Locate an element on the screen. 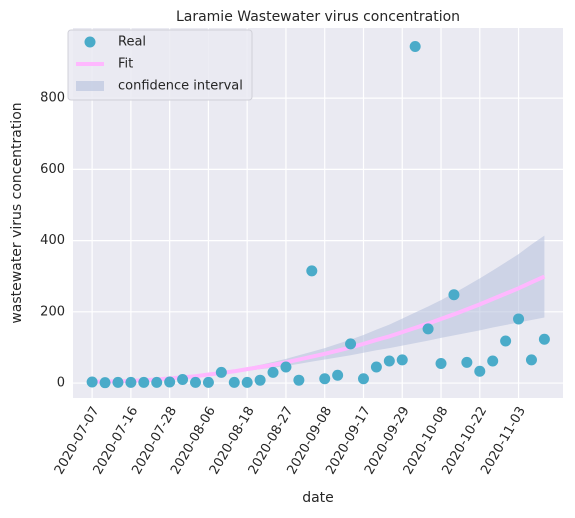 The image size is (575, 518). y-tick-label: 800 is located at coordinates (52, 98).